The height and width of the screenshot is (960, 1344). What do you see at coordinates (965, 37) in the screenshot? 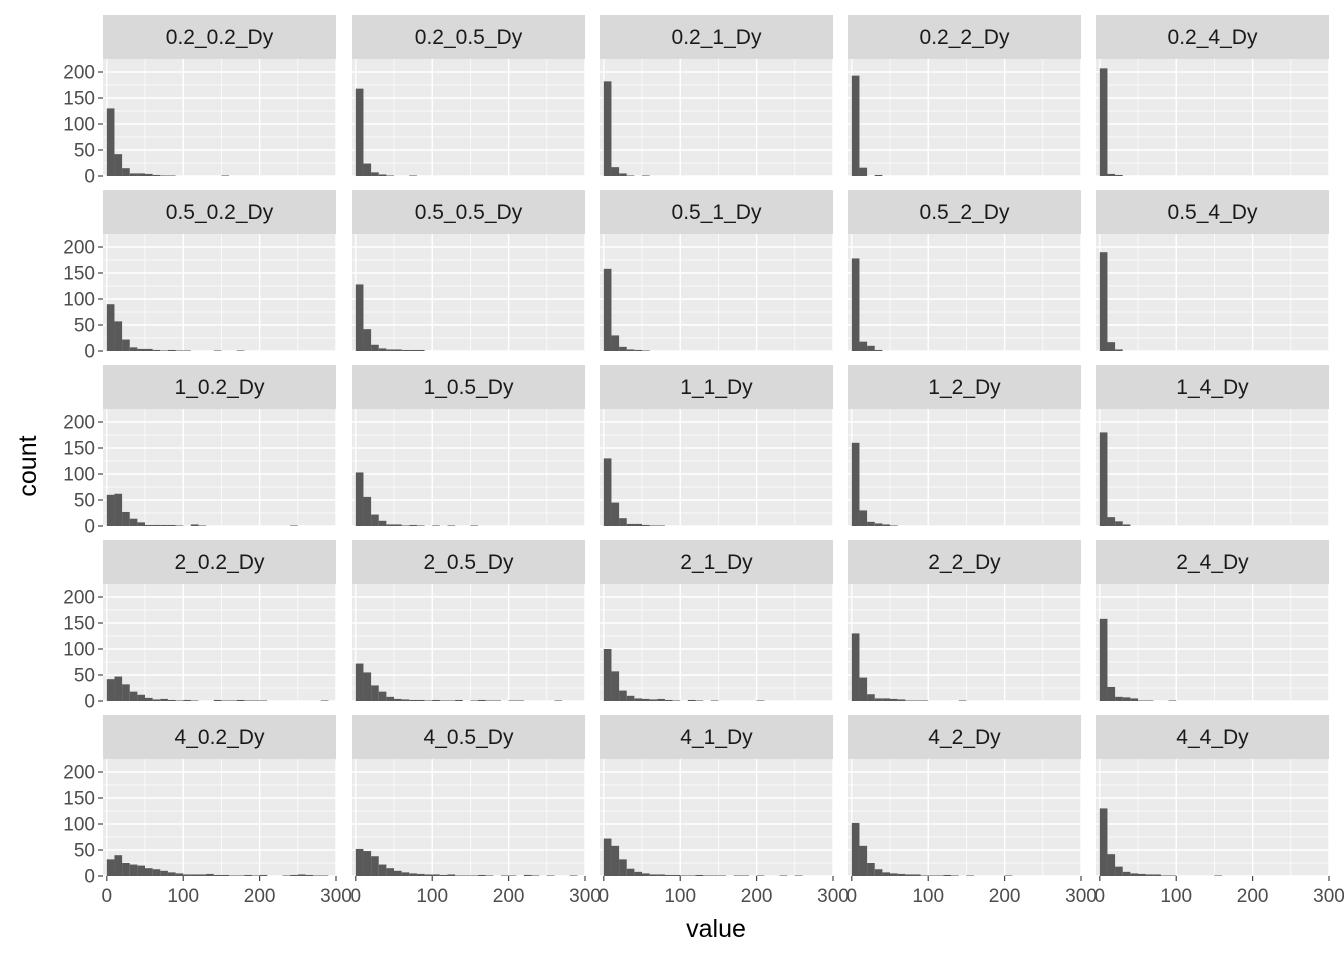
I see `facet-strip-label: 0.2_2_Dy` at bounding box center [965, 37].